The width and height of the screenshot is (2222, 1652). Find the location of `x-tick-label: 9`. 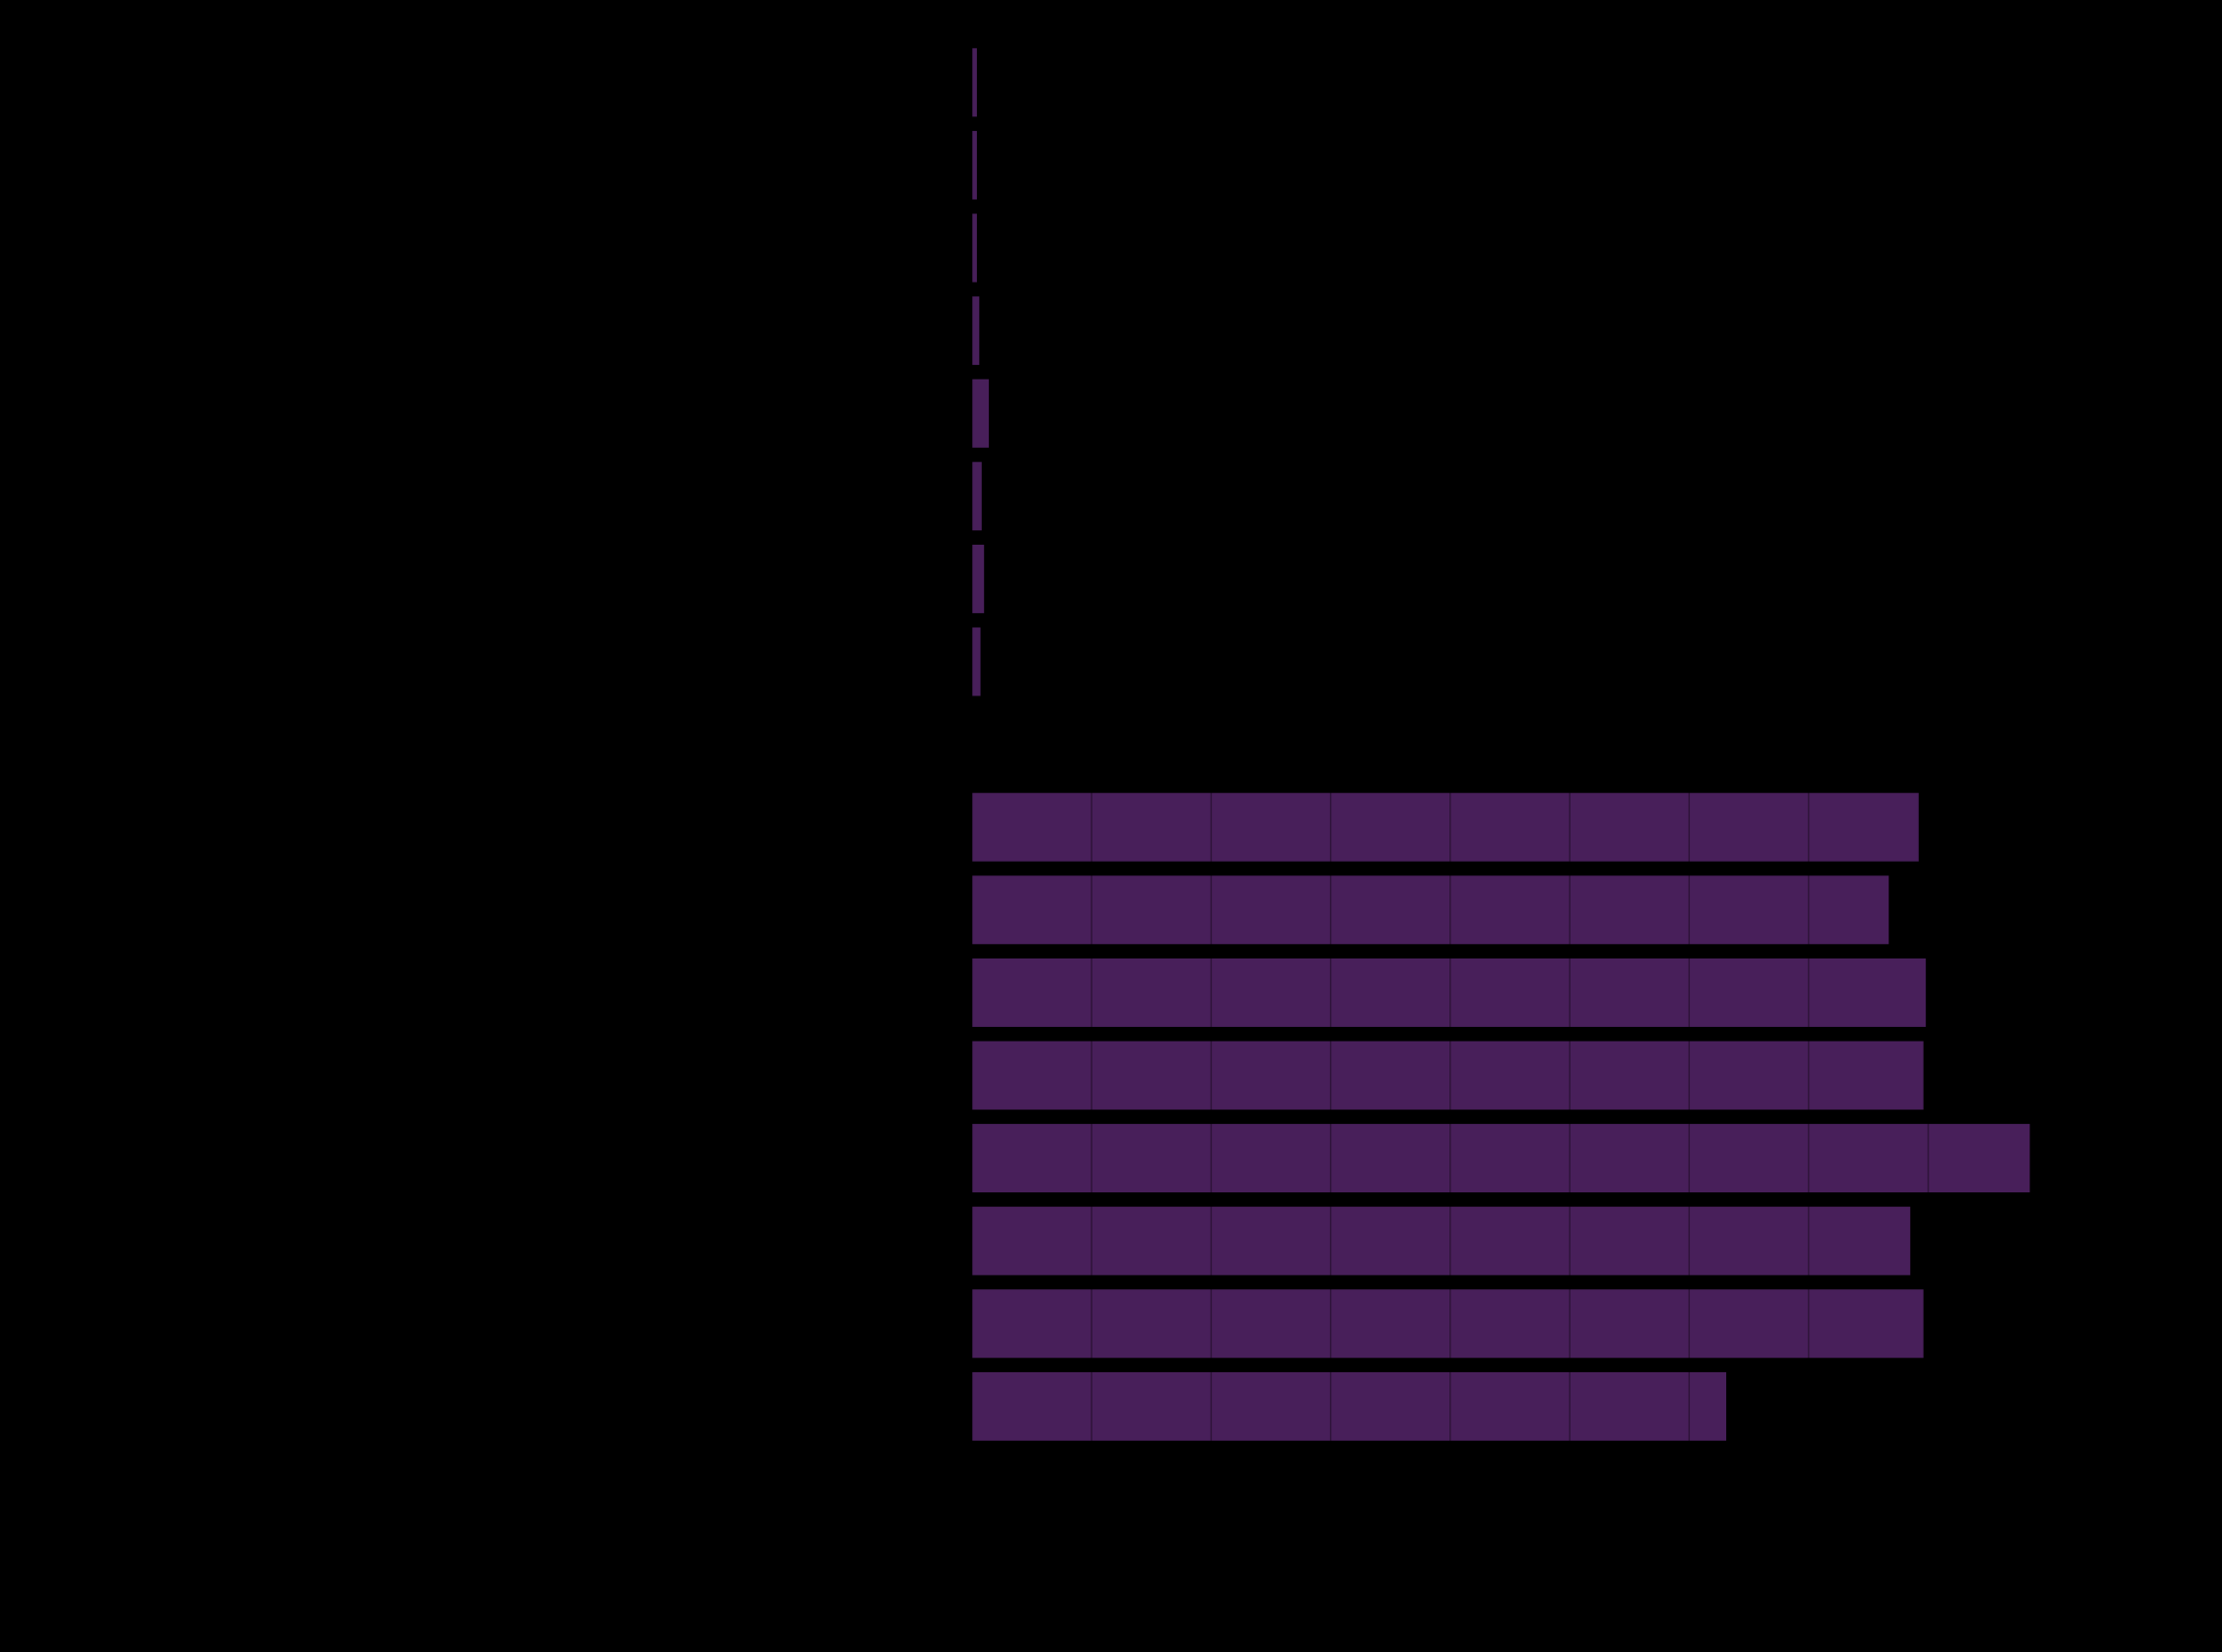

x-tick-label: 9 is located at coordinates (2048, 1475).